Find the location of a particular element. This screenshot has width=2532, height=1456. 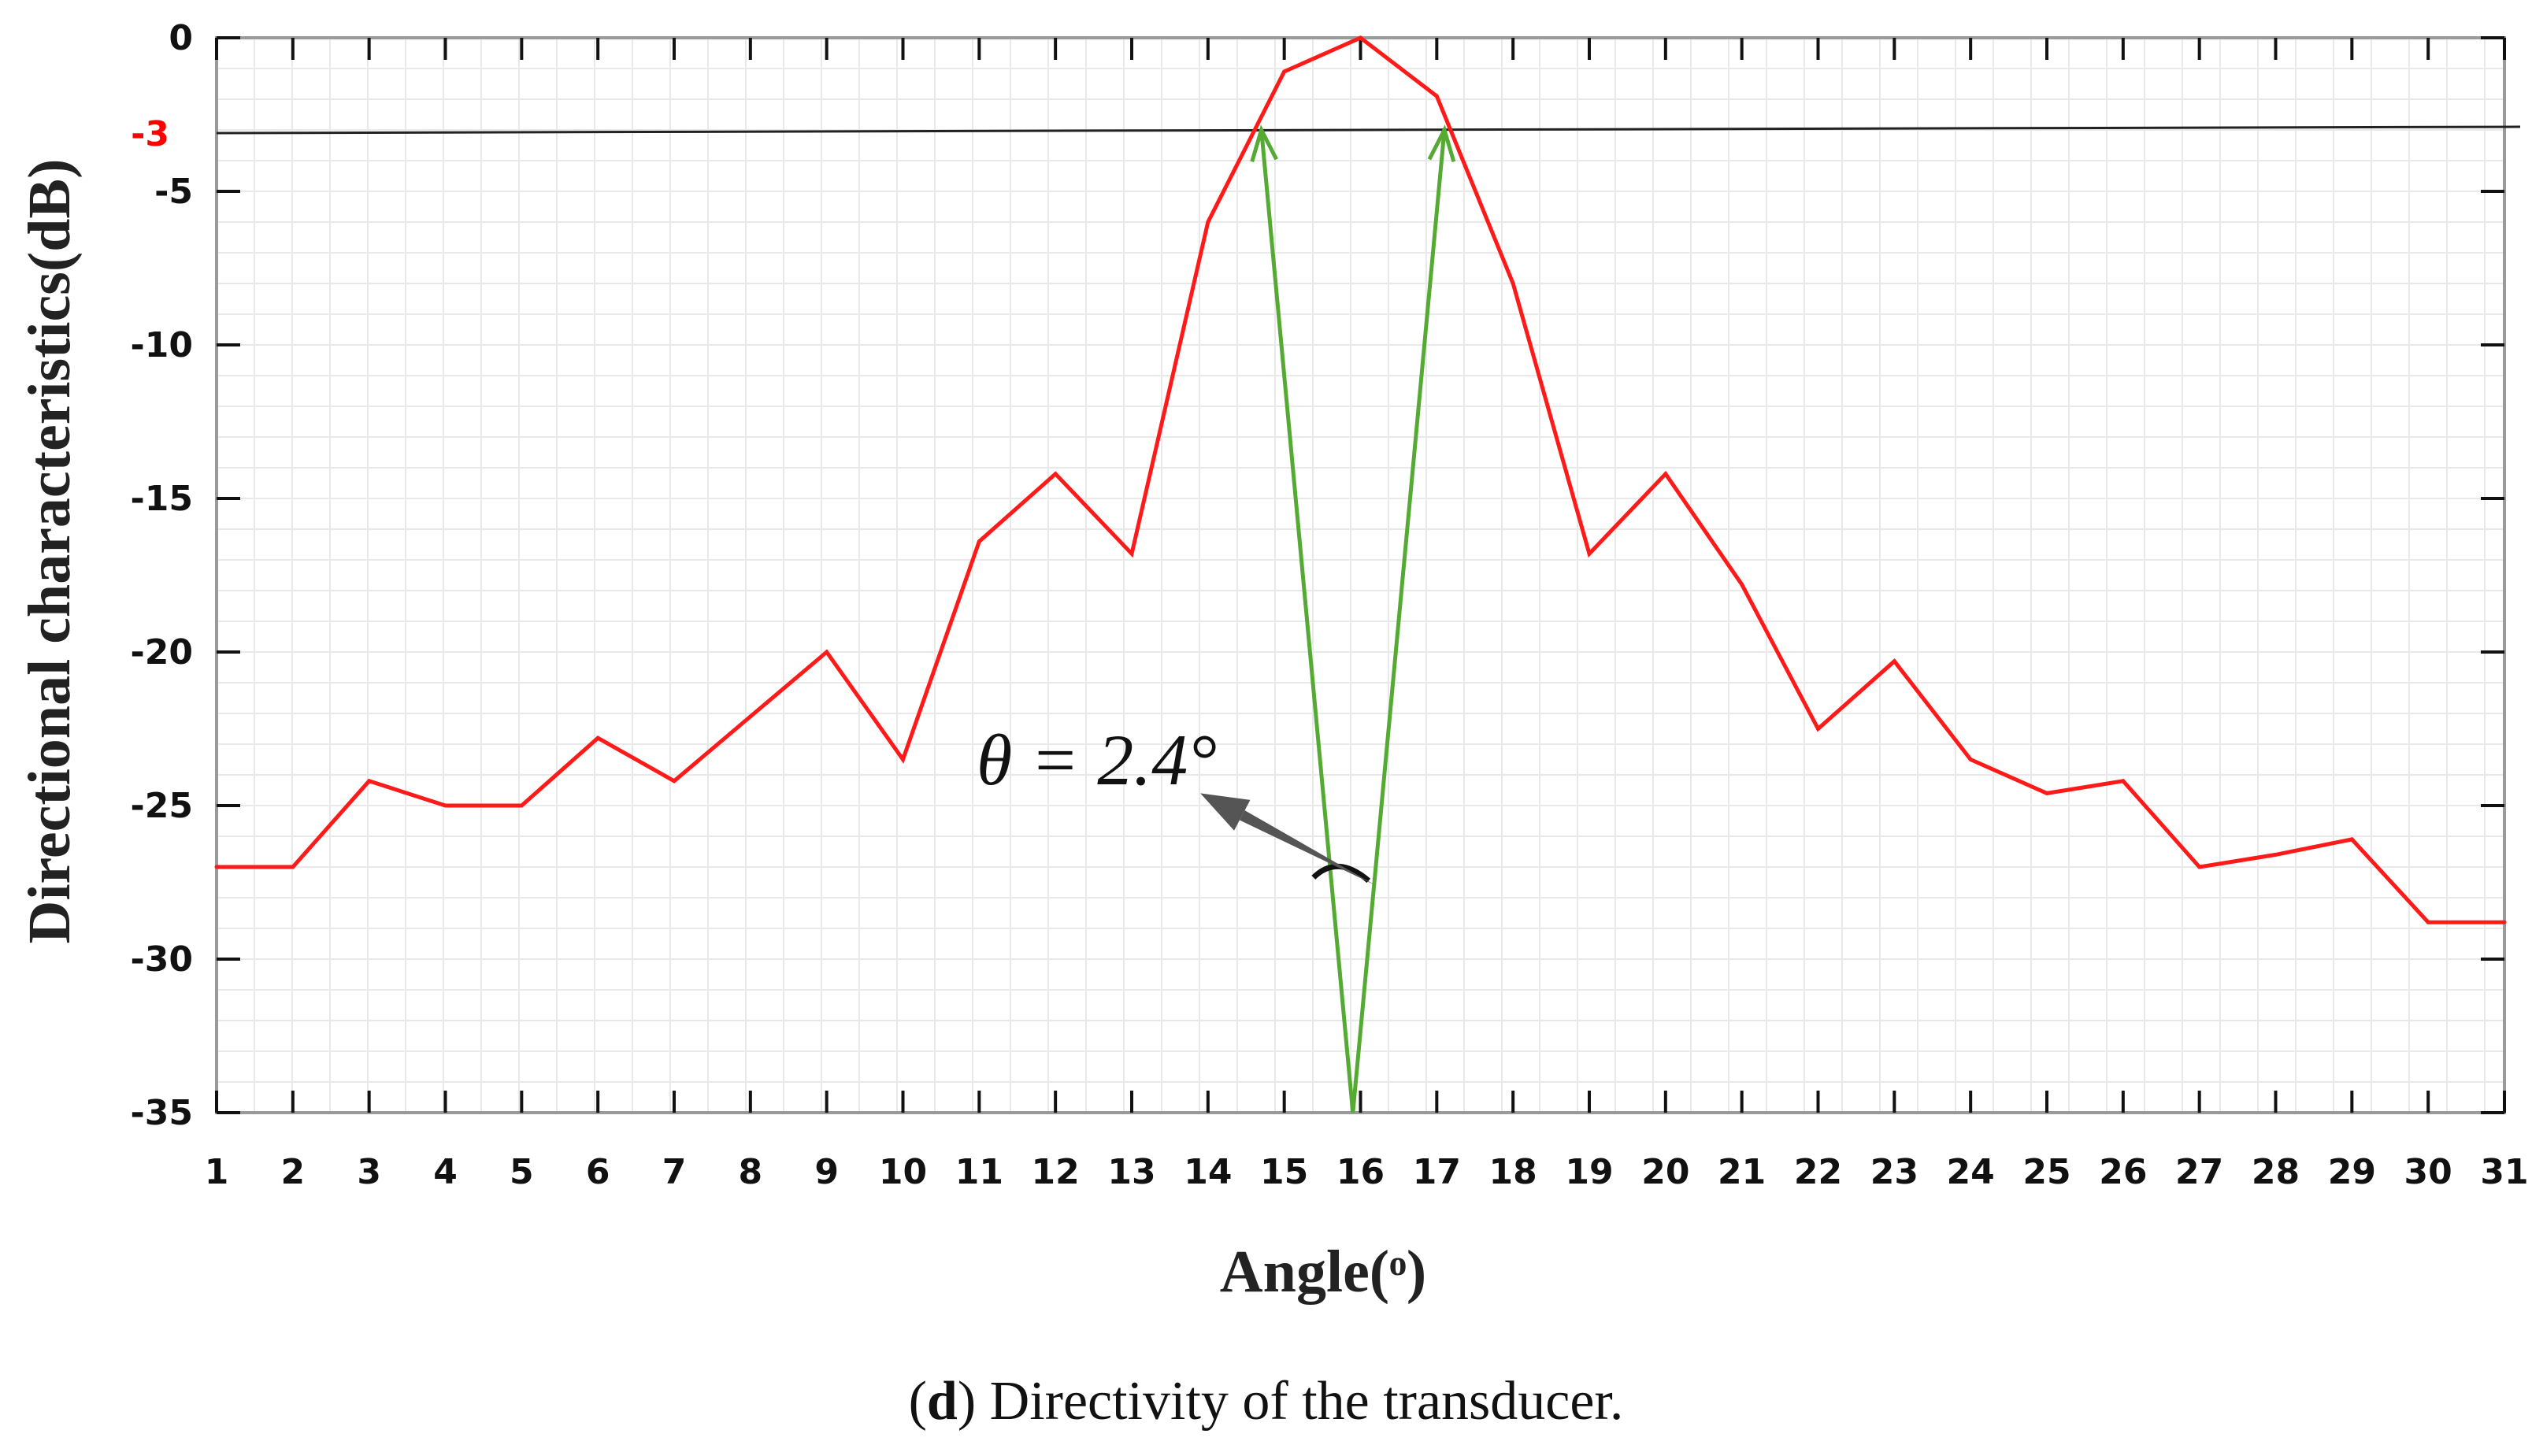

minus-3db-label: -3 is located at coordinates (150, 134).